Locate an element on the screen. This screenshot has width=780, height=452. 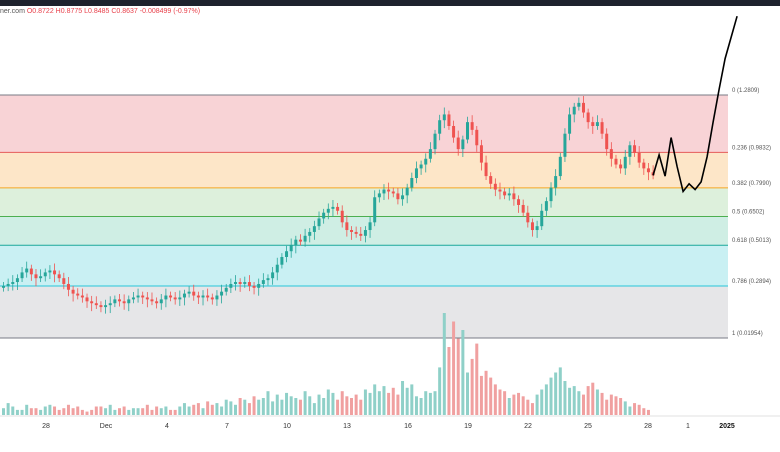
fib-band-0.382 is located at coordinates (364, 202).